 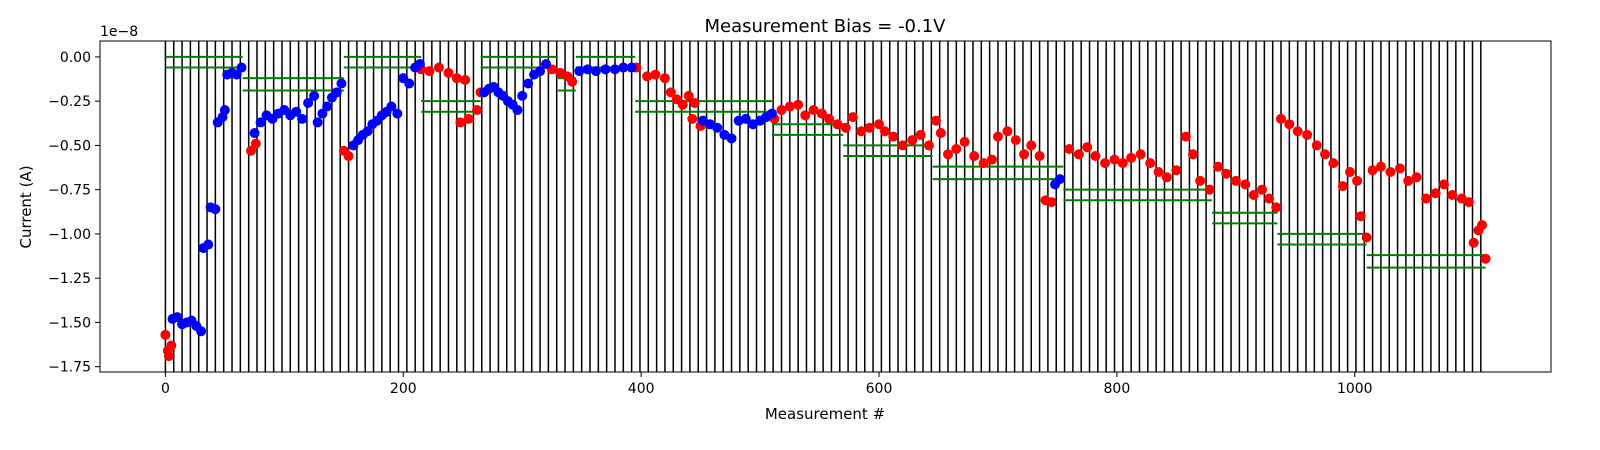 I want to click on chart-title: Measurement Bias = -0.1V, so click(x=825, y=26).